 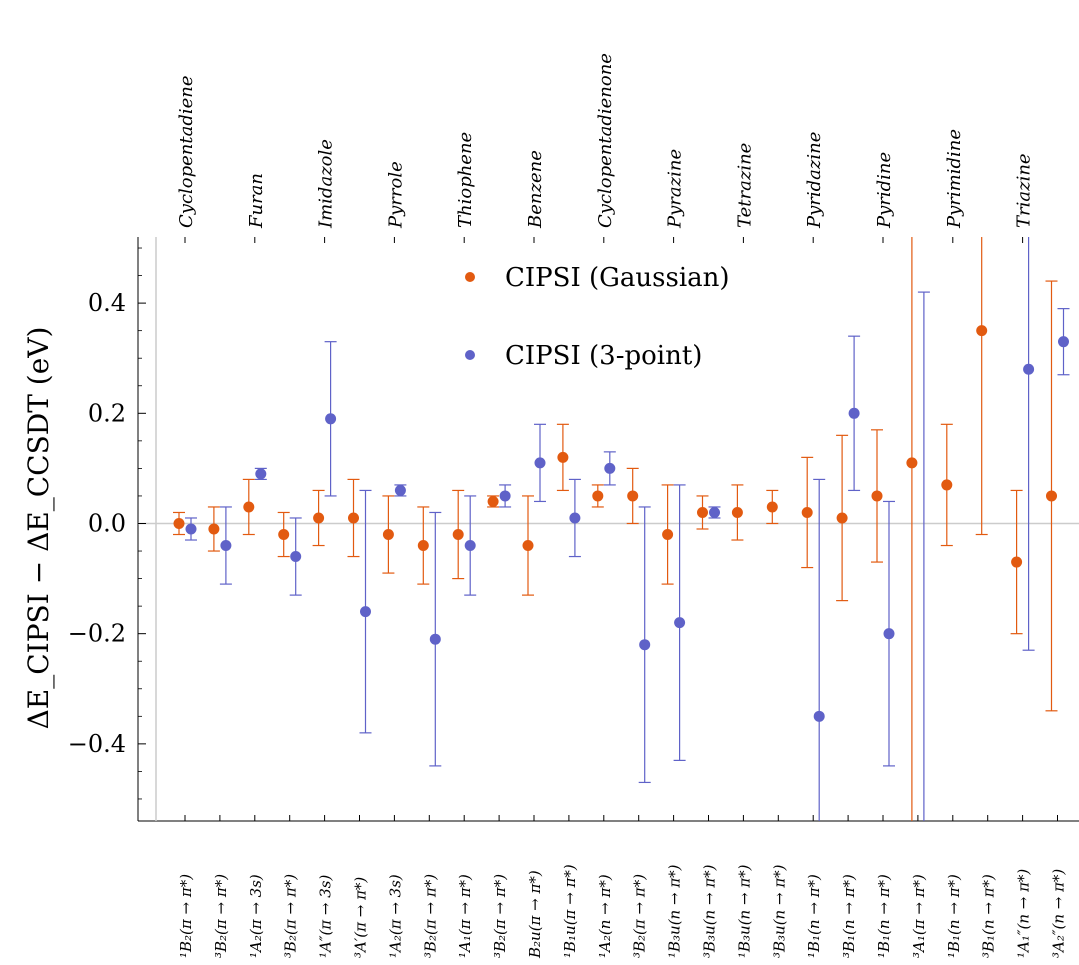 What do you see at coordinates (617, 278) in the screenshot?
I see `legend-label: CIPSI (Gaussian)` at bounding box center [617, 278].